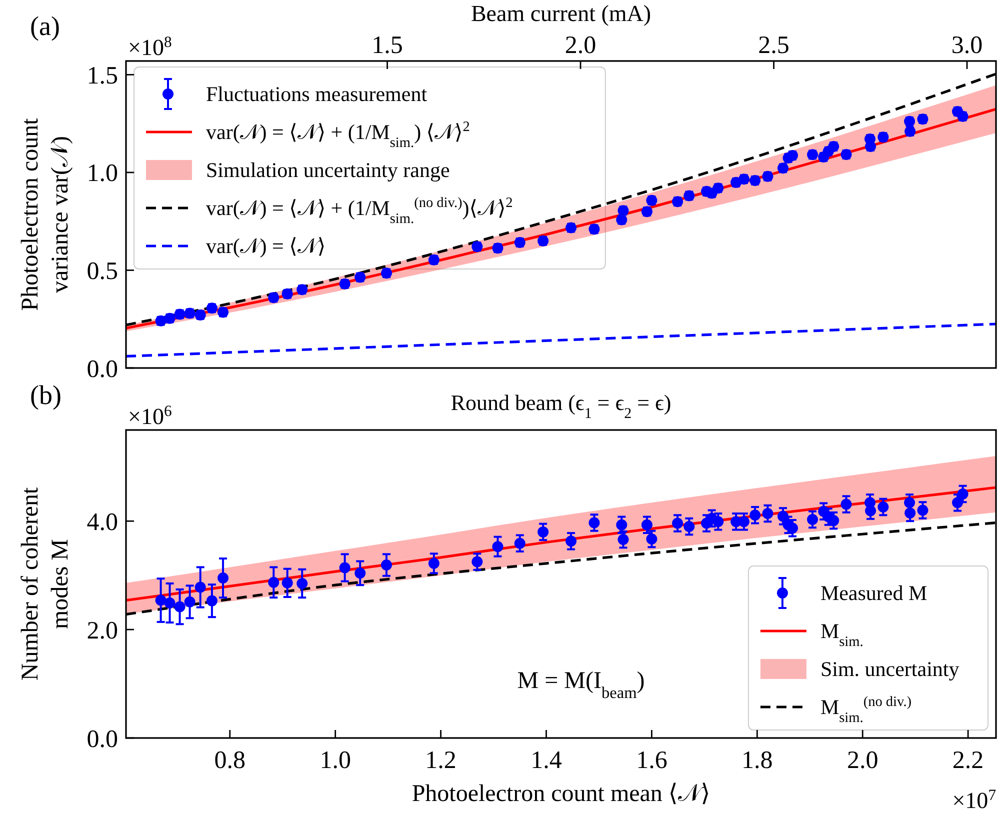 This screenshot has width=999, height=814. Describe the element at coordinates (150, 415) in the screenshot. I see `text: ×10$^{6}$` at that location.